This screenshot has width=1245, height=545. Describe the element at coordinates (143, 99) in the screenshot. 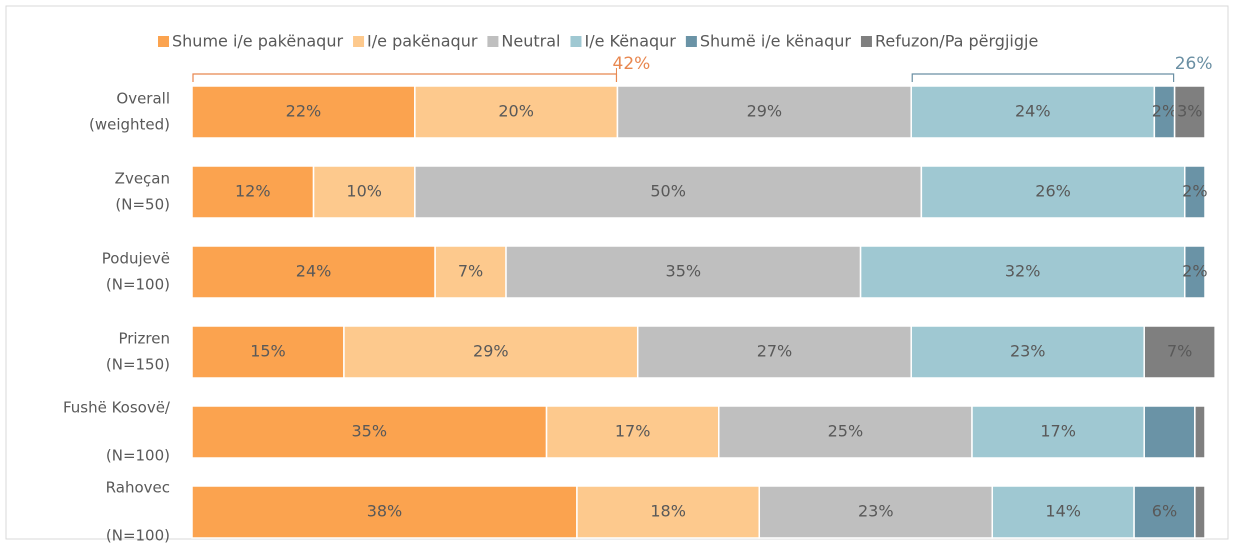

I see `category-label: Overall` at that location.